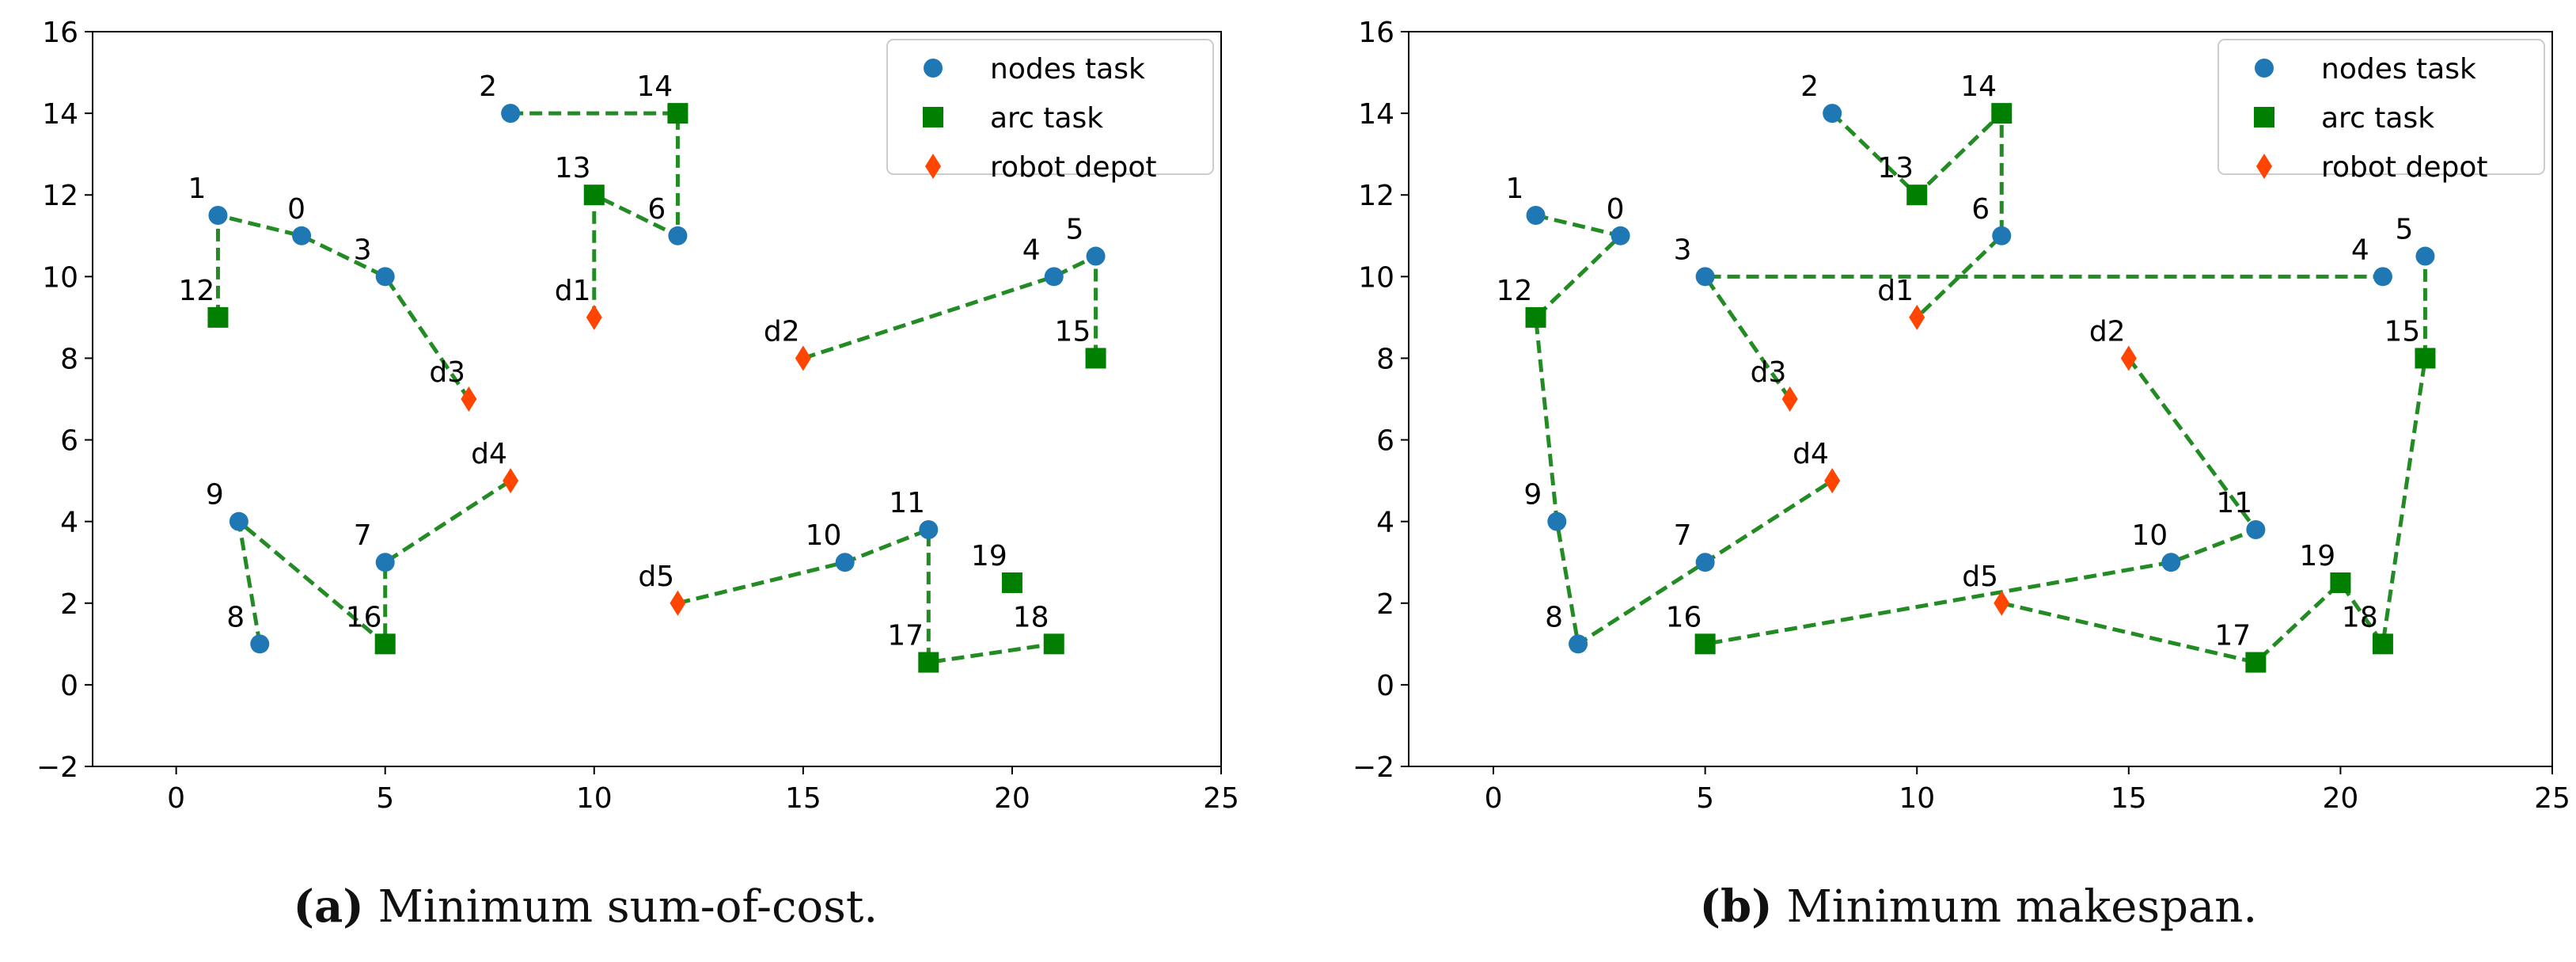 The image size is (2576, 962). I want to click on point-label-a-10: 10, so click(824, 535).